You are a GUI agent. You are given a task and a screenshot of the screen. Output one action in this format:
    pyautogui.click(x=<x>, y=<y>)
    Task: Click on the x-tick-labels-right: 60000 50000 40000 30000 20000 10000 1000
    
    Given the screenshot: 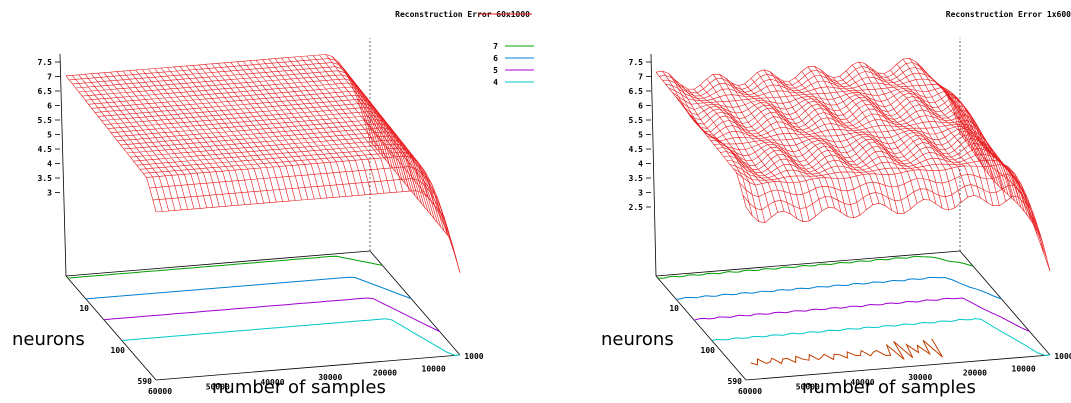 What is the action you would take?
    pyautogui.click(x=904, y=374)
    